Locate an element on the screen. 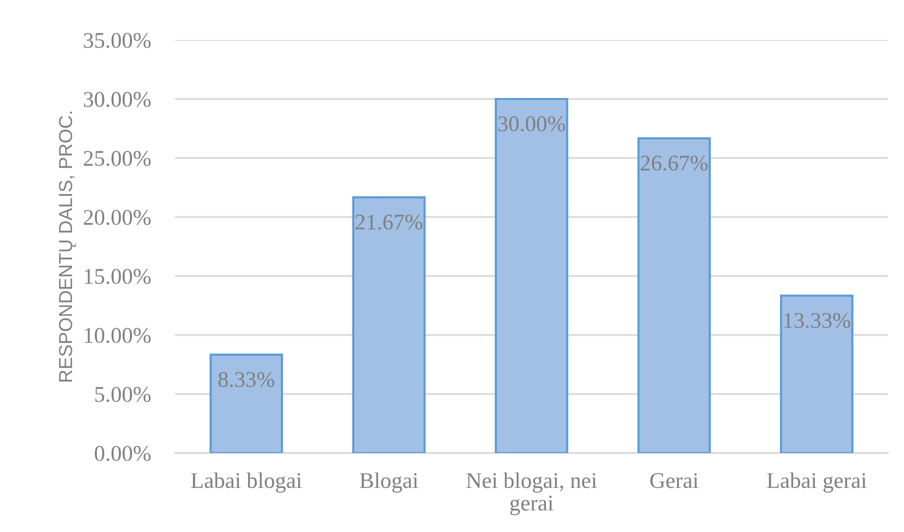 The height and width of the screenshot is (532, 904). x-tick-label: Labai blogai is located at coordinates (246, 482).